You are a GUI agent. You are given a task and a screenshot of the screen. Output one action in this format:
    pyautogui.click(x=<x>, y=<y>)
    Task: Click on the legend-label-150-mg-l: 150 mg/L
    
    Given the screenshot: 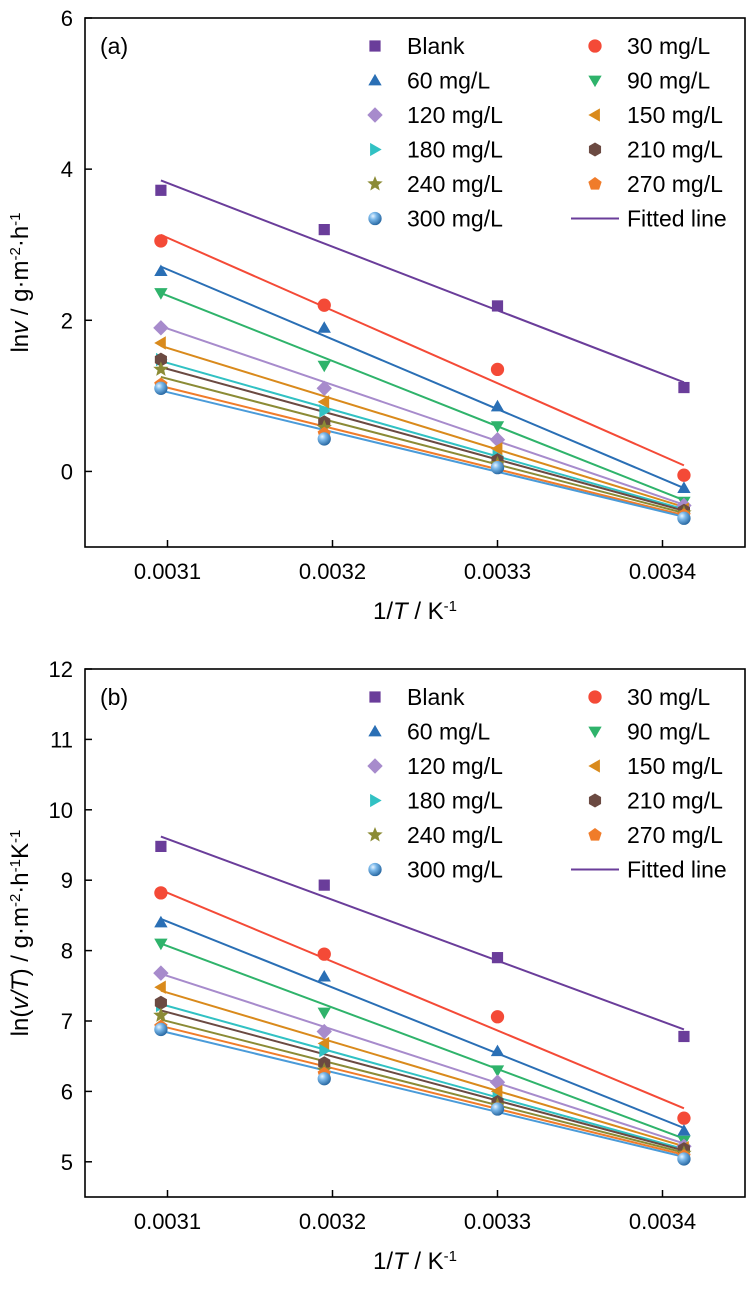 What is the action you would take?
    pyautogui.click(x=675, y=115)
    